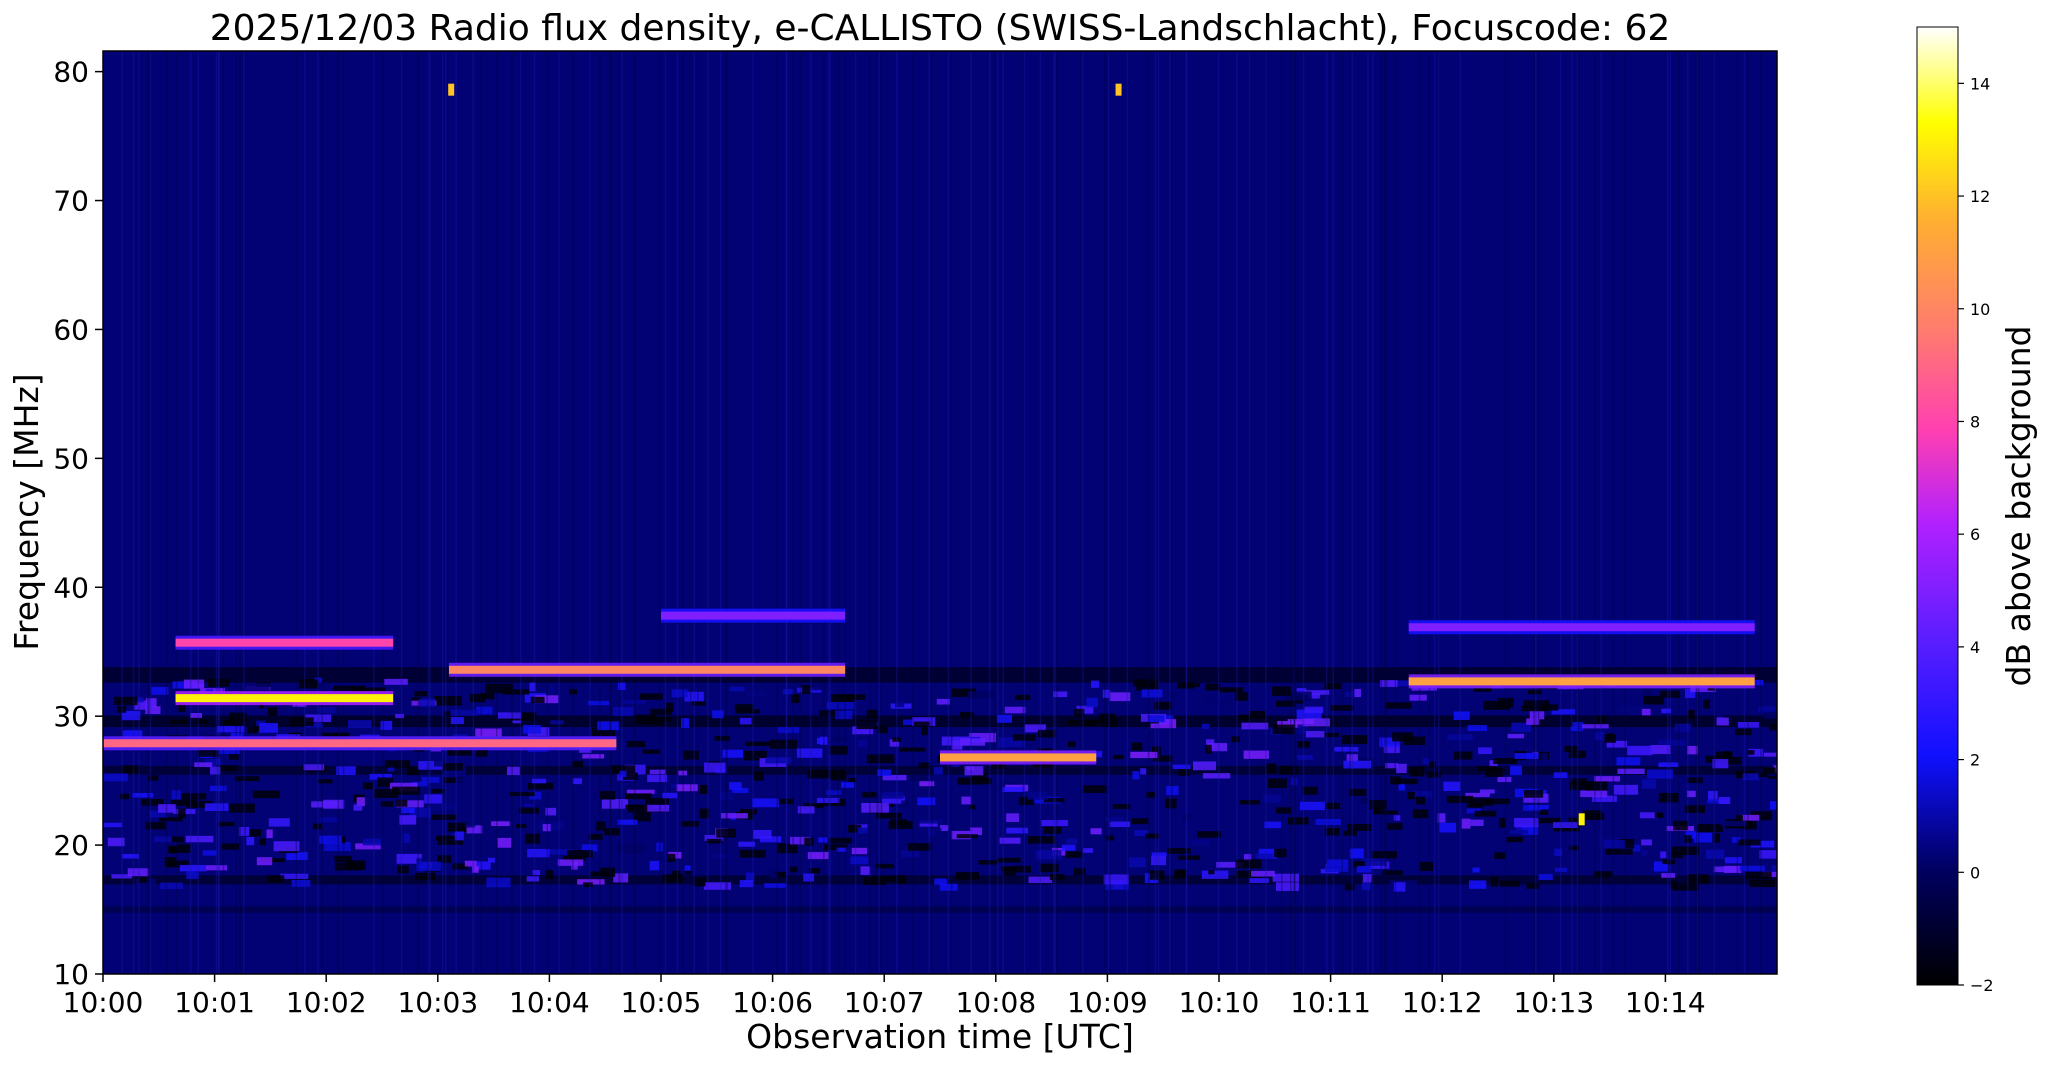 Image resolution: width=2047 pixels, height=1067 pixels. What do you see at coordinates (772, 1002) in the screenshot?
I see `x-tick-label: 10:06` at bounding box center [772, 1002].